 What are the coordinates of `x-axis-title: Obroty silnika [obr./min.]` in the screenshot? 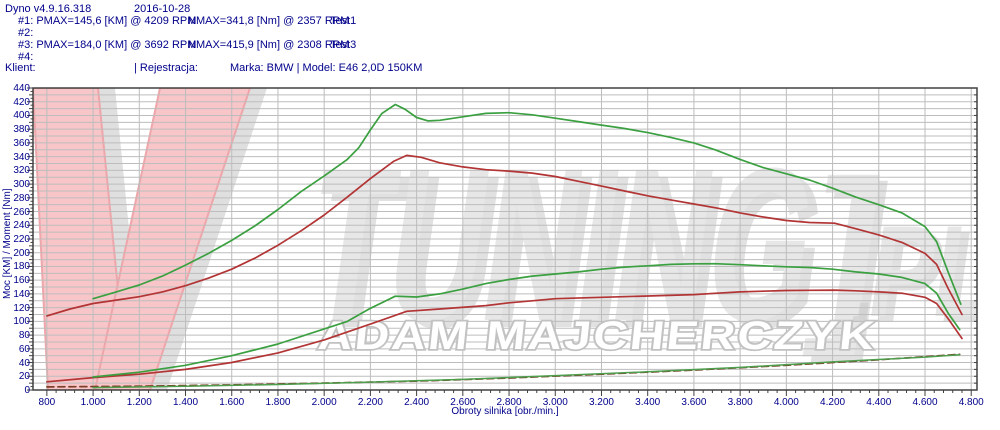 It's located at (505, 411).